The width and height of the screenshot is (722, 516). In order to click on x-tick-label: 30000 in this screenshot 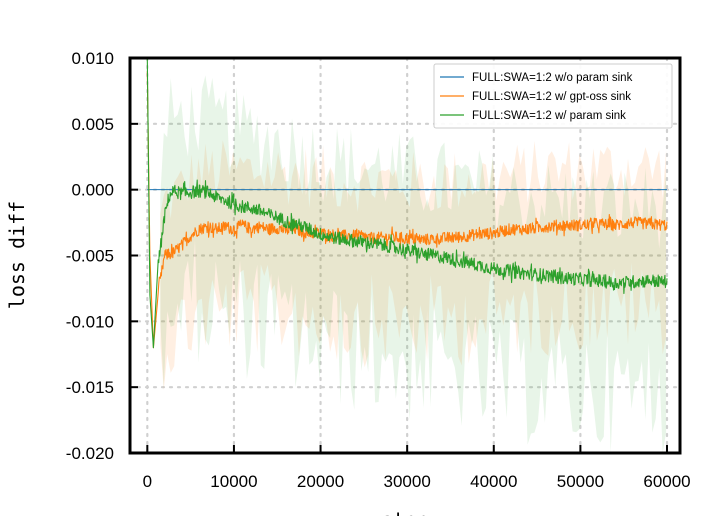, I will do `click(407, 481)`.